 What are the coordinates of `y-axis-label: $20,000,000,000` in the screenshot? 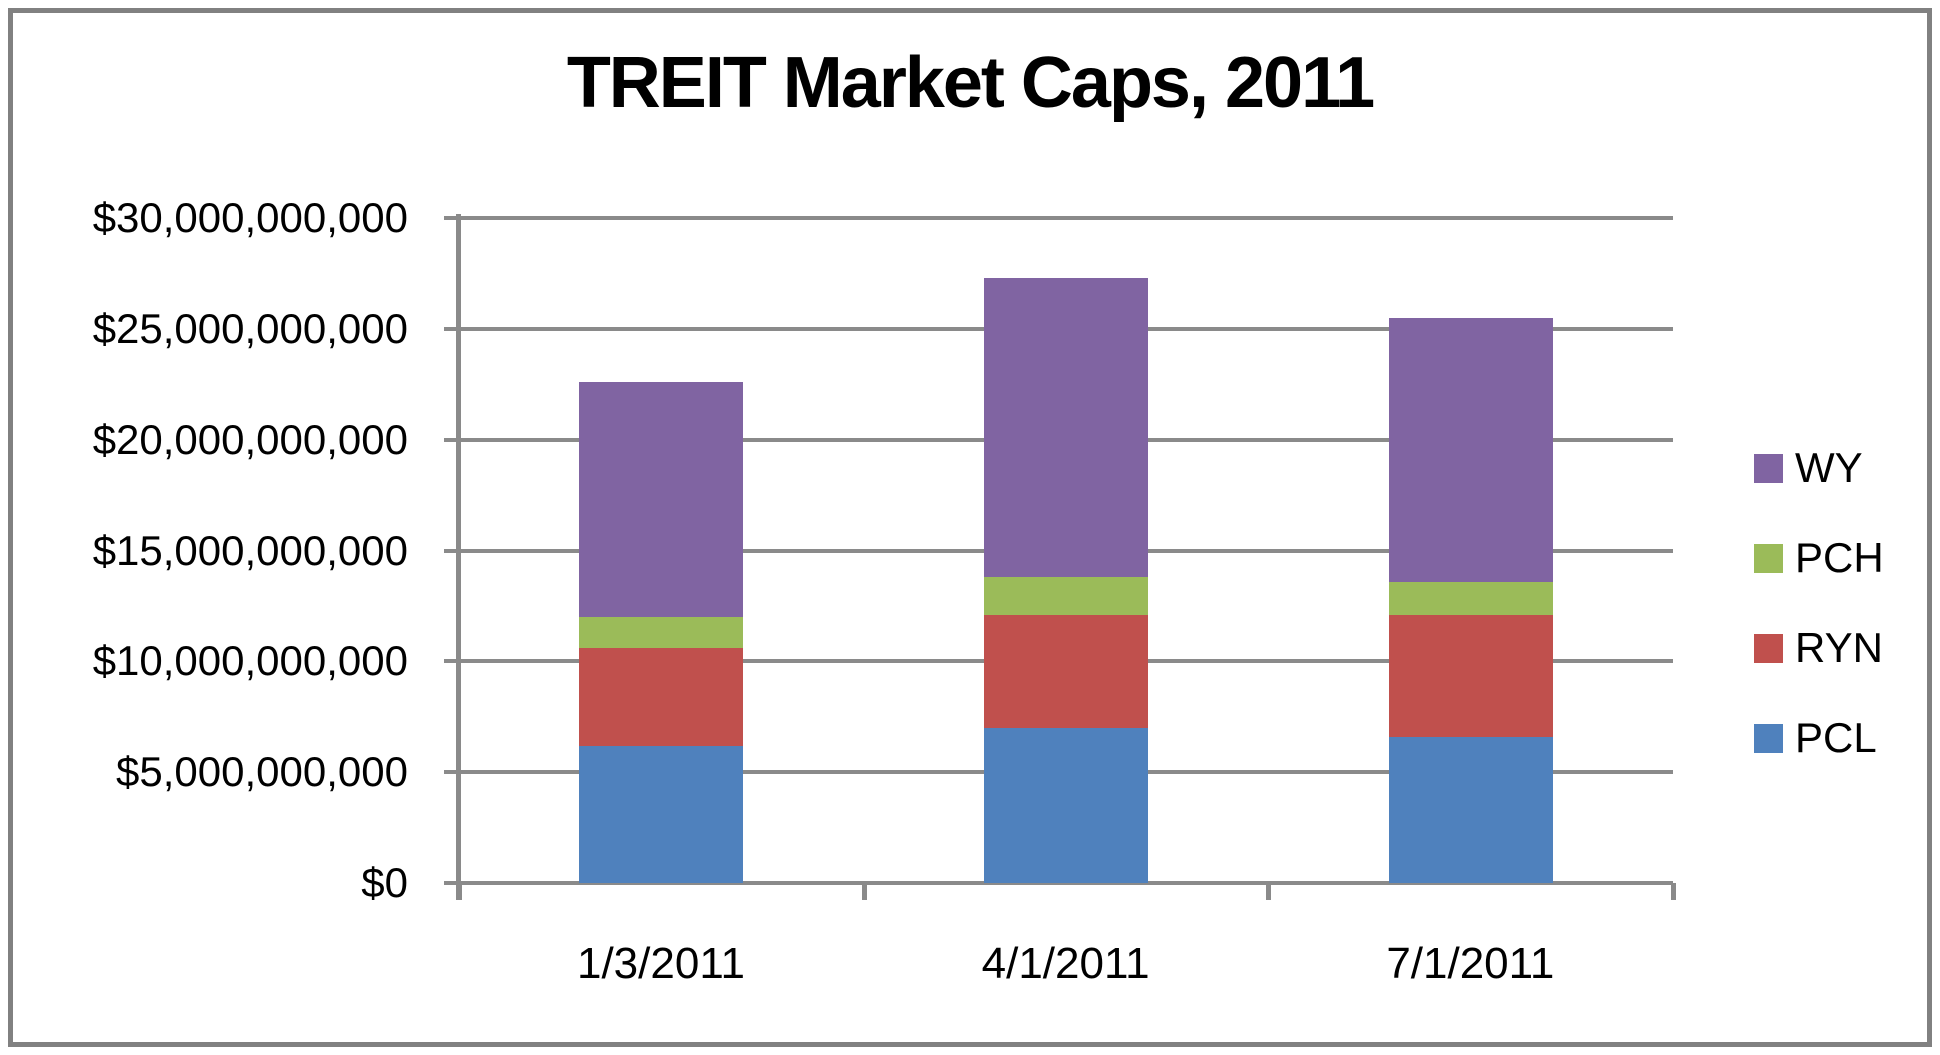 It's located at (250, 439).